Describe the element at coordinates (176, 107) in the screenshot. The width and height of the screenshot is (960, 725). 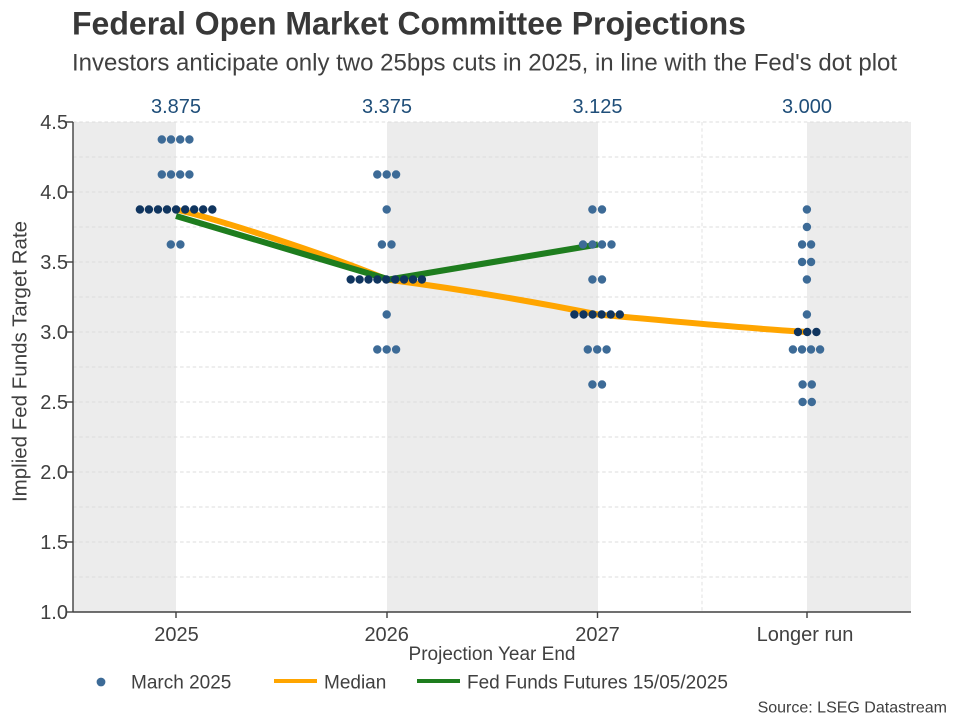
I see `svg-text: 3.875` at that location.